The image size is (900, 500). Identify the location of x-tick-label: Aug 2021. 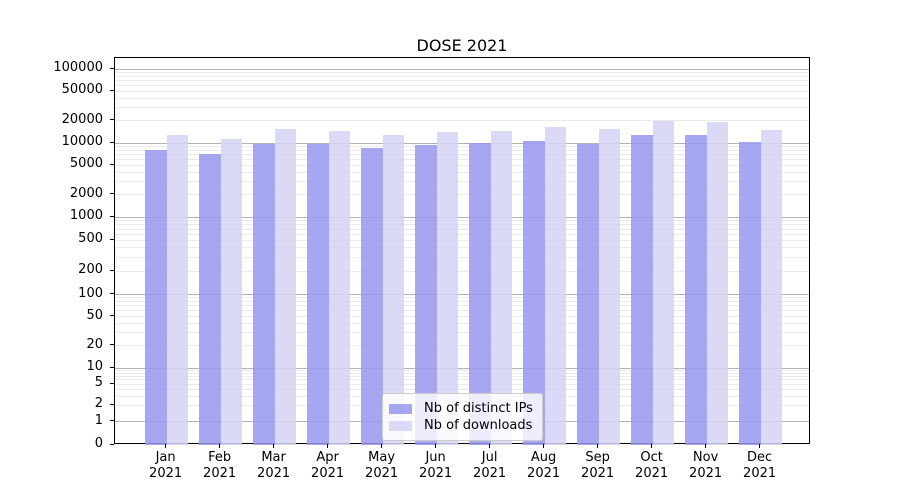
(544, 465).